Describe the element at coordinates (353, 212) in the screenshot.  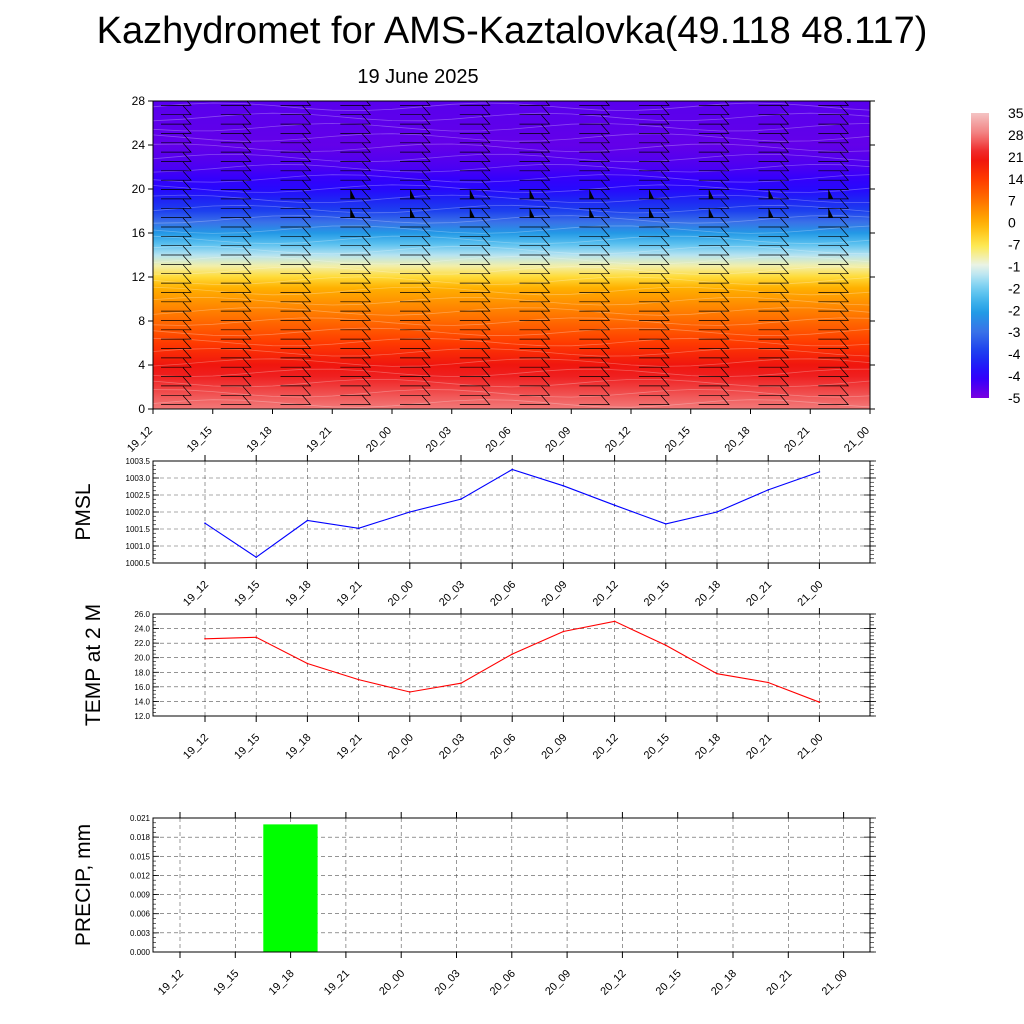
I see `wind-barb-pennant` at that location.